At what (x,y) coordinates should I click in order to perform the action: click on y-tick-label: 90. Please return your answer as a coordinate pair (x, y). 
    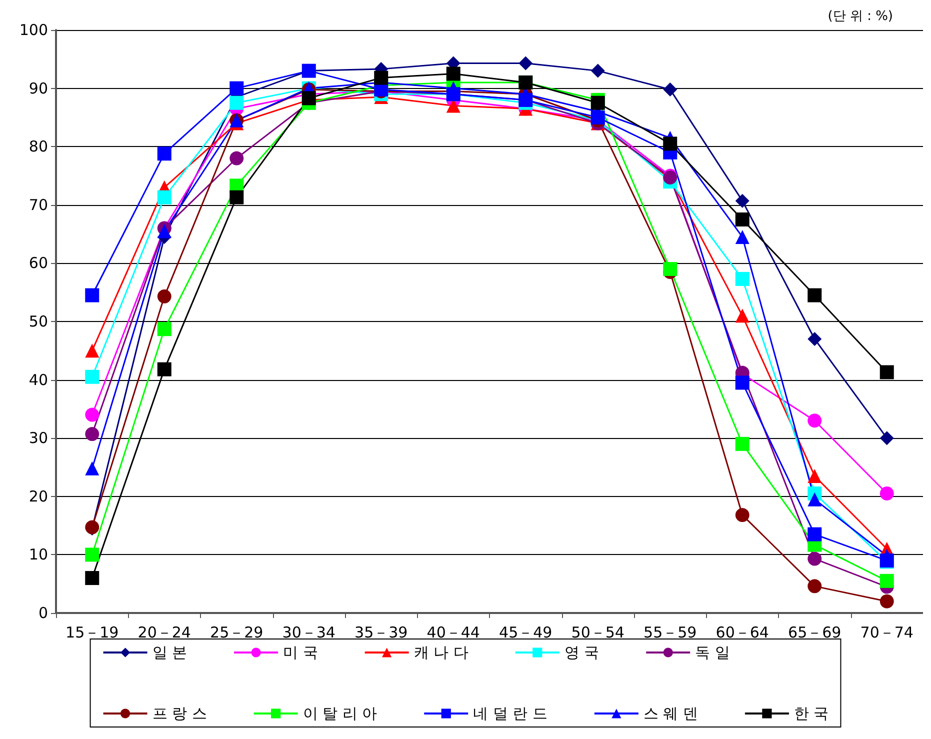
    Looking at the image, I should click on (38, 88).